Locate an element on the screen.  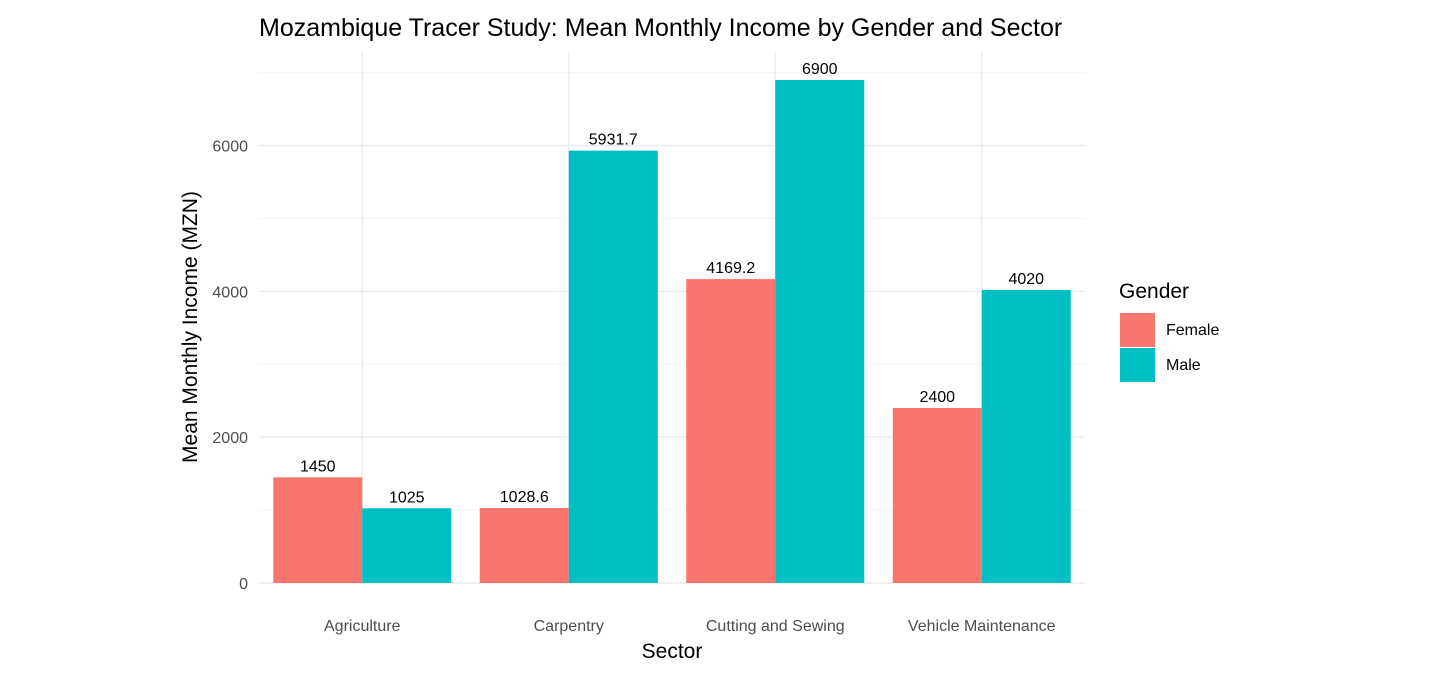
bar-female-vehicle-maintenance is located at coordinates (937, 495).